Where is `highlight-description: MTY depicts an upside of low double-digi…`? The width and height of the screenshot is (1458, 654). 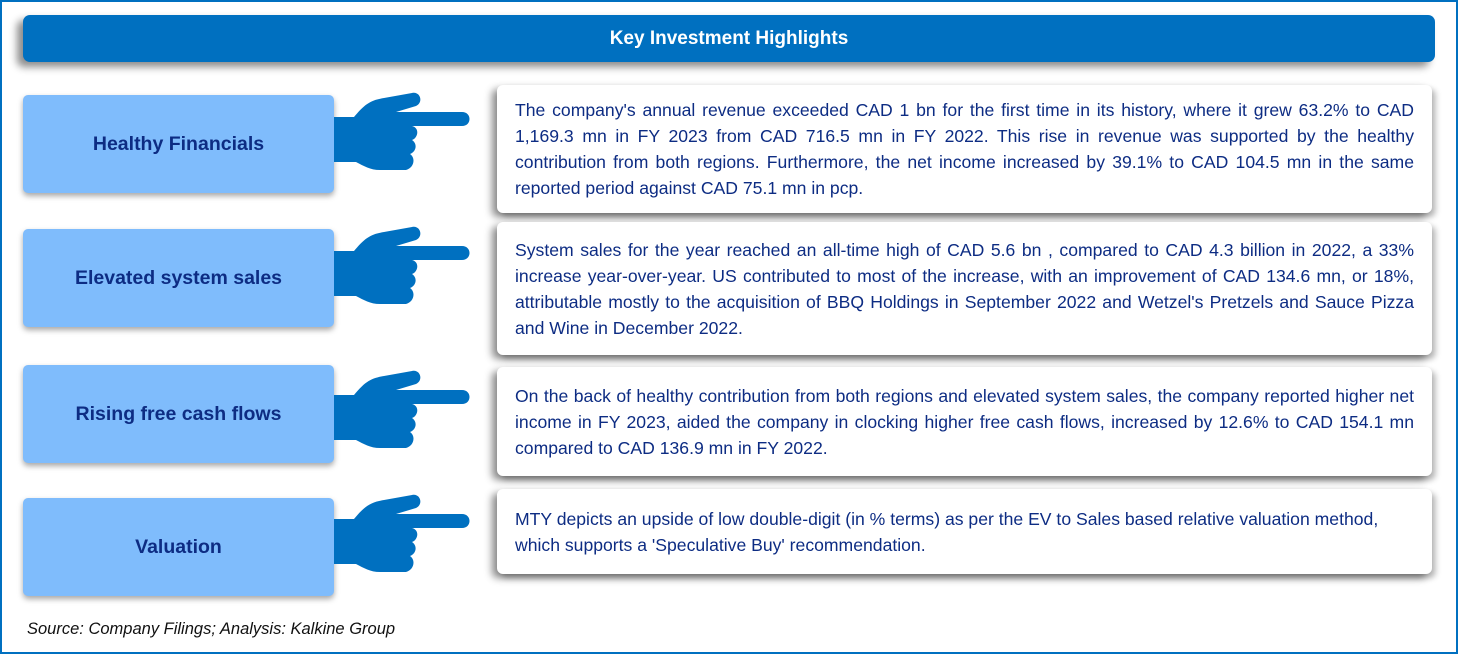
highlight-description: MTY depicts an upside of low double-digi… is located at coordinates (964, 531).